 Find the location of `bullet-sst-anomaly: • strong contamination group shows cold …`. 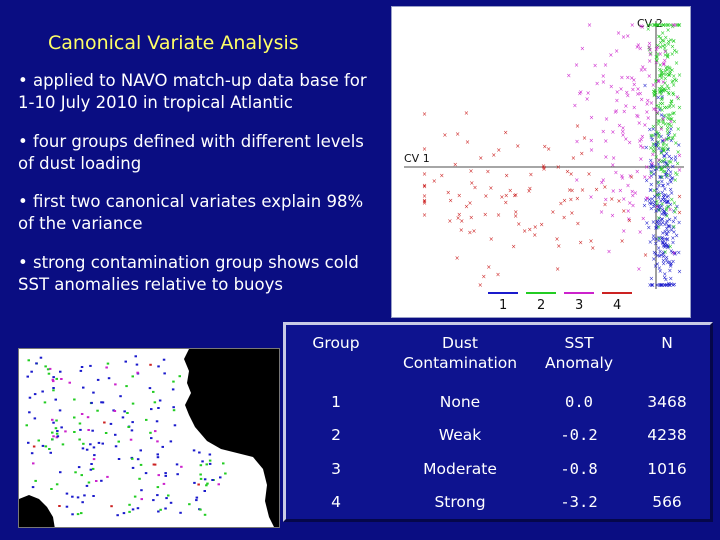

bullet-sst-anomaly: • strong contamination group shows cold … is located at coordinates (188, 273).